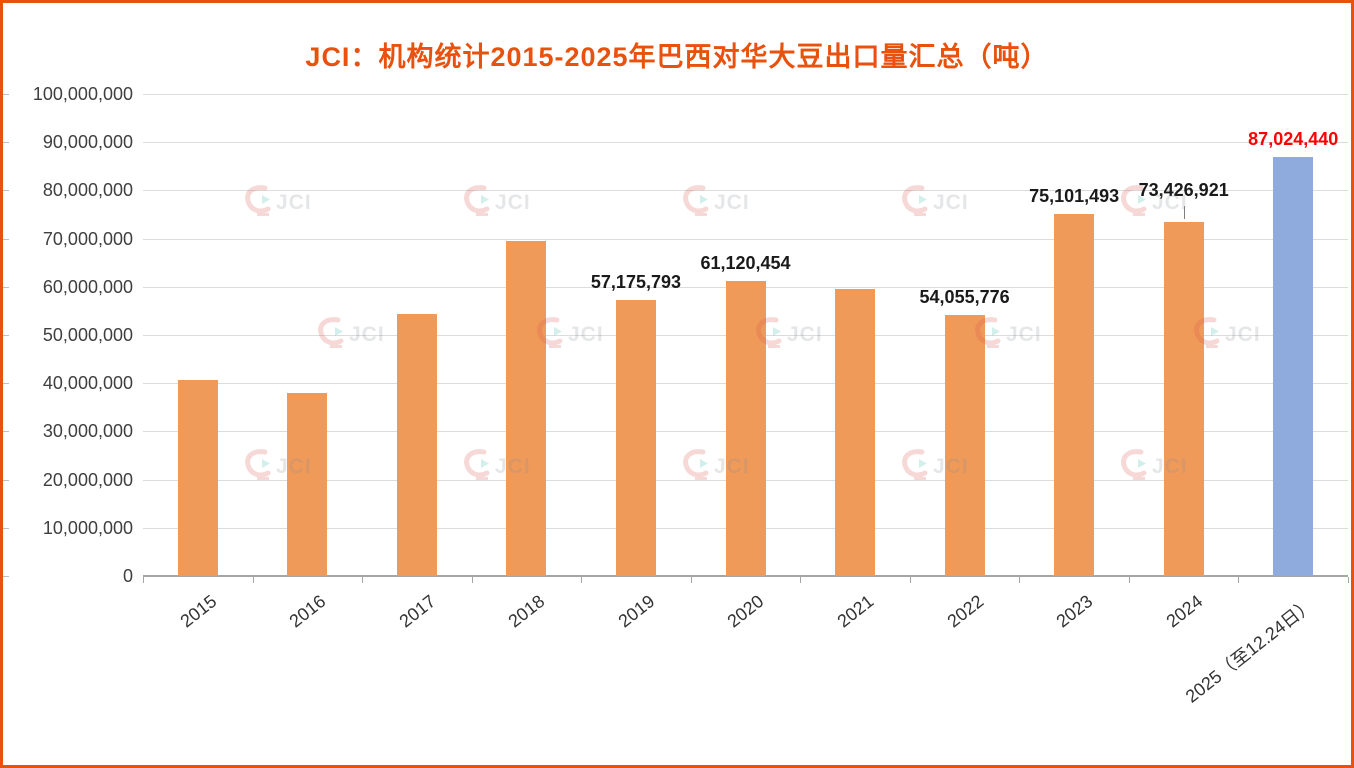 The height and width of the screenshot is (768, 1354). I want to click on bar-2019, so click(635, 438).